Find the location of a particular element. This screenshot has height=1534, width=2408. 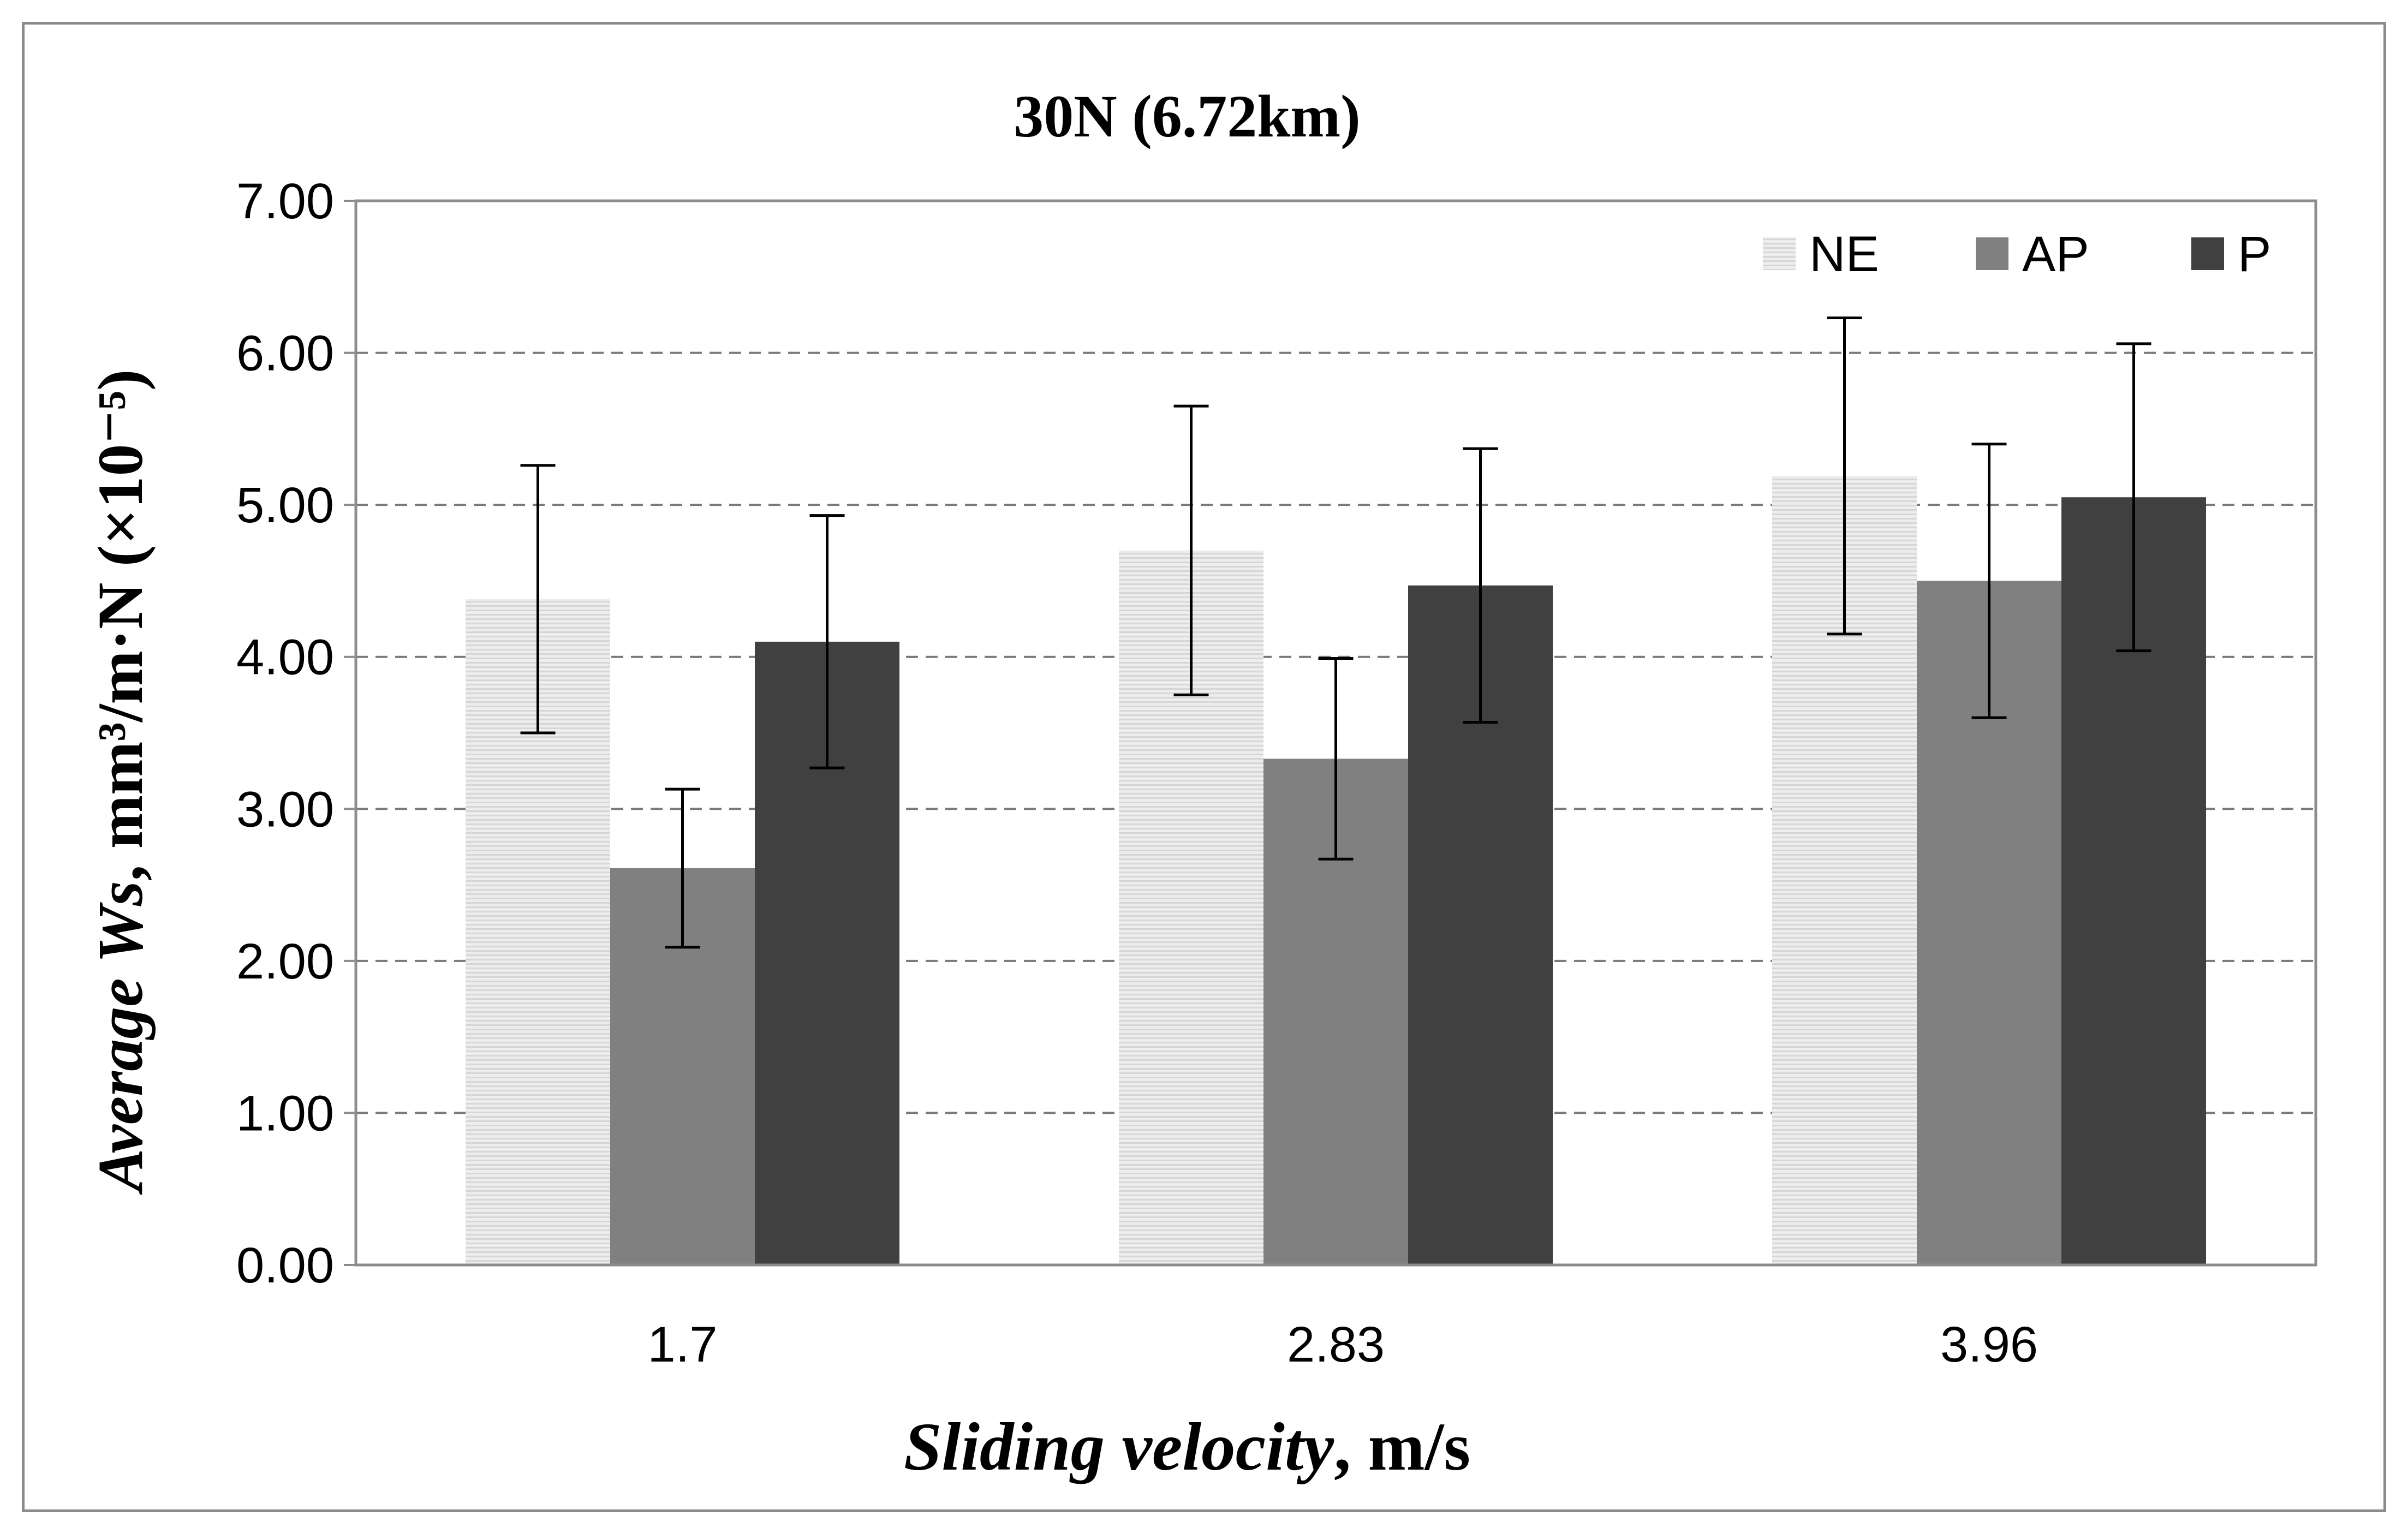

x-tick-label: 1.7 is located at coordinates (683, 1344).